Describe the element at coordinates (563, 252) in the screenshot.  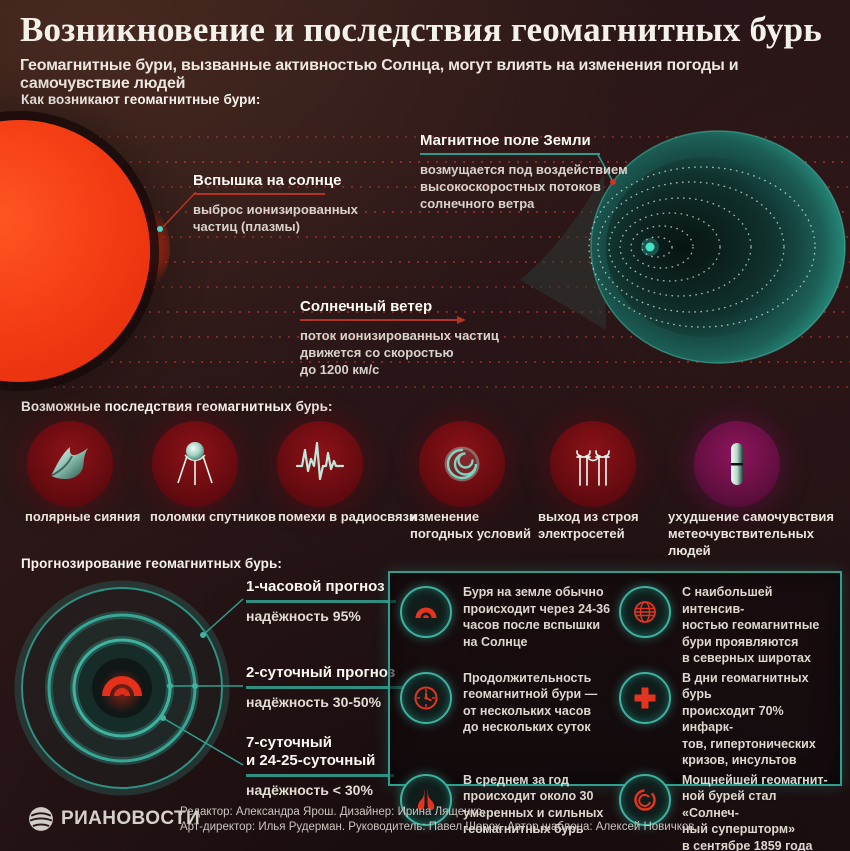
I see `bow-shock-funnel` at that location.